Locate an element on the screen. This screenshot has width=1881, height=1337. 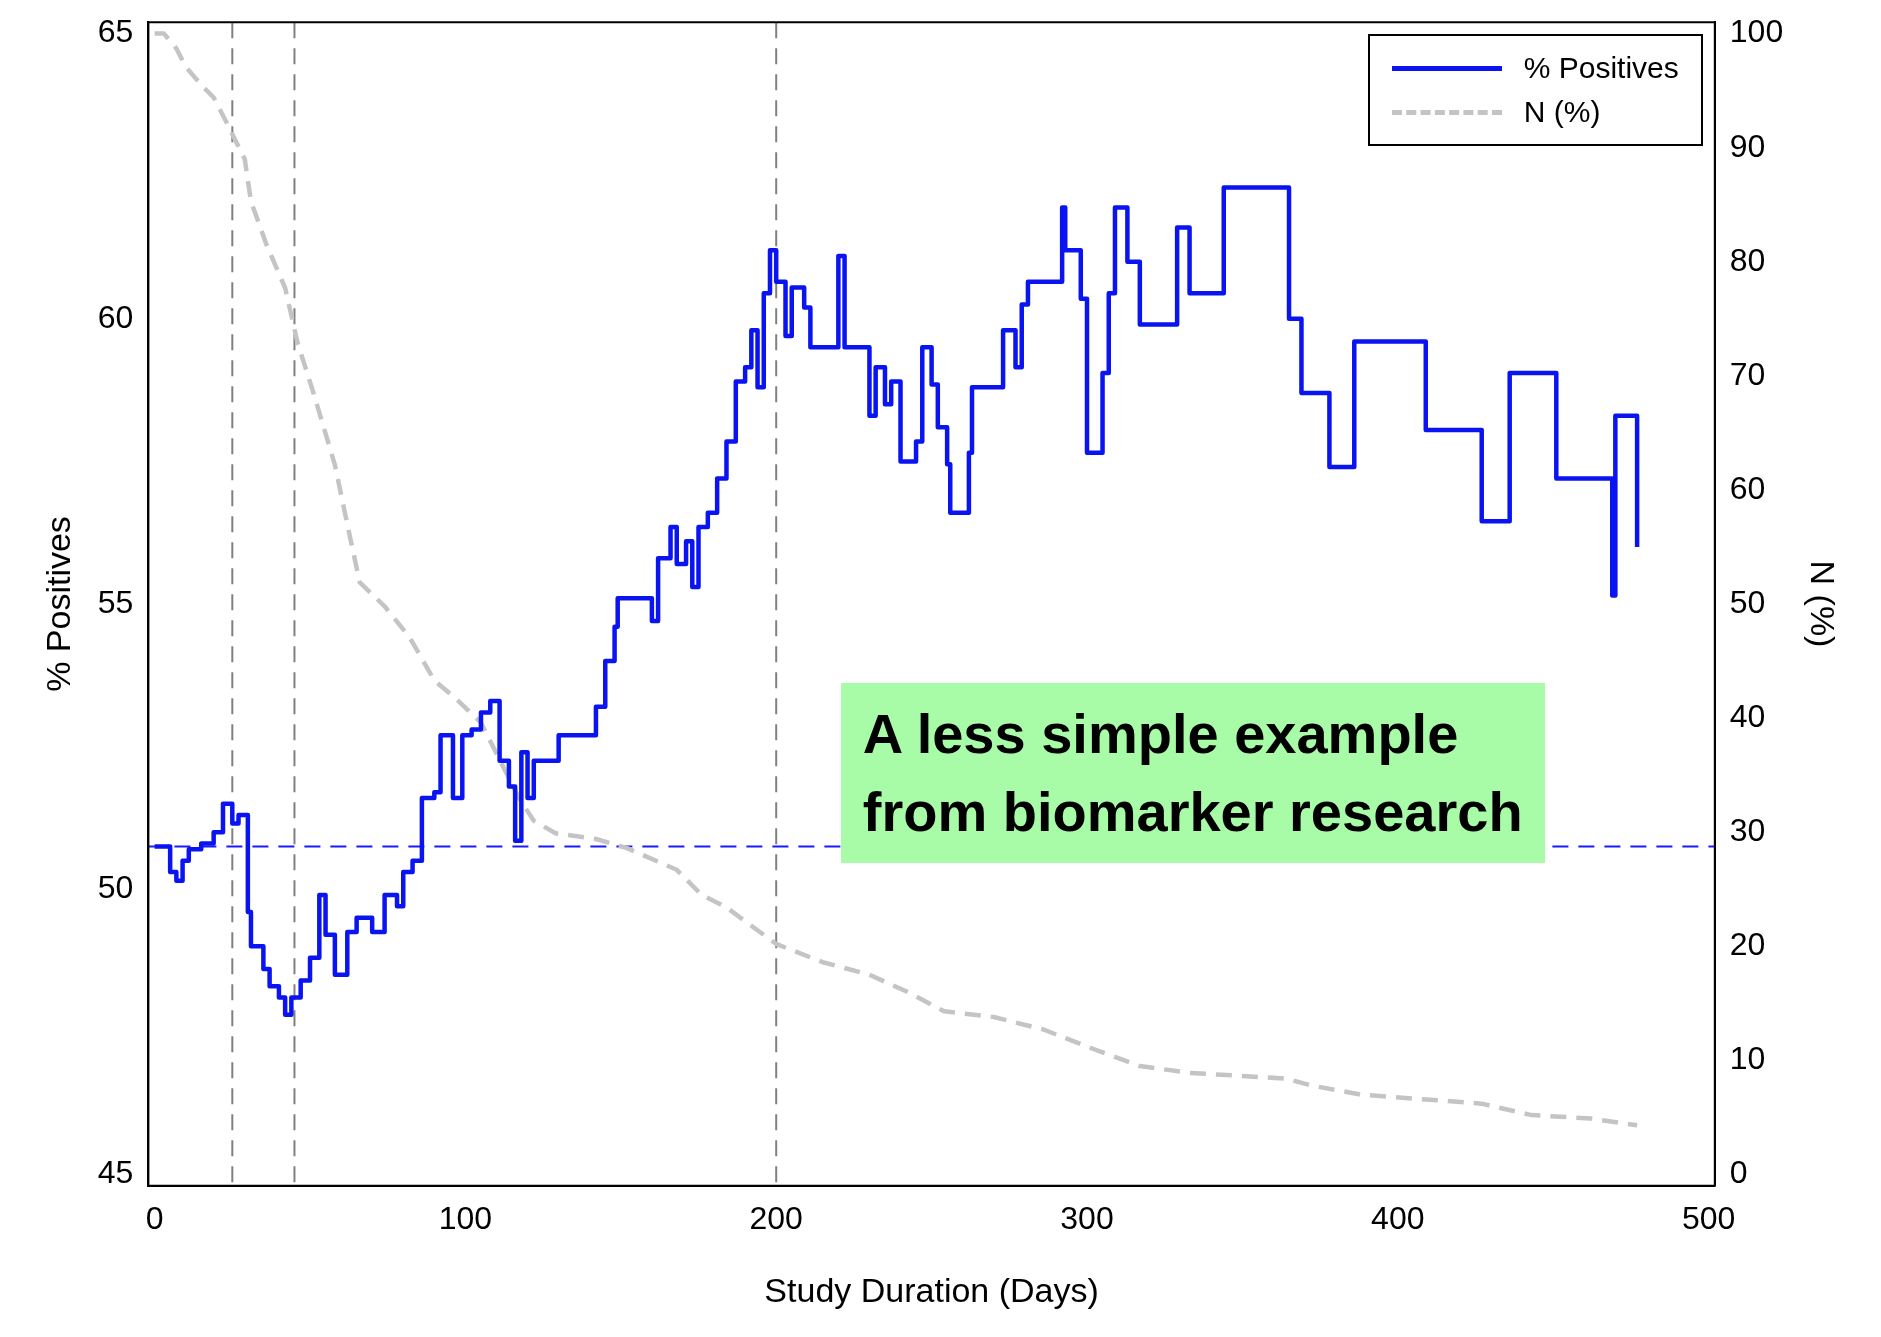
y2-tick-label: 0 is located at coordinates (1738, 1172).